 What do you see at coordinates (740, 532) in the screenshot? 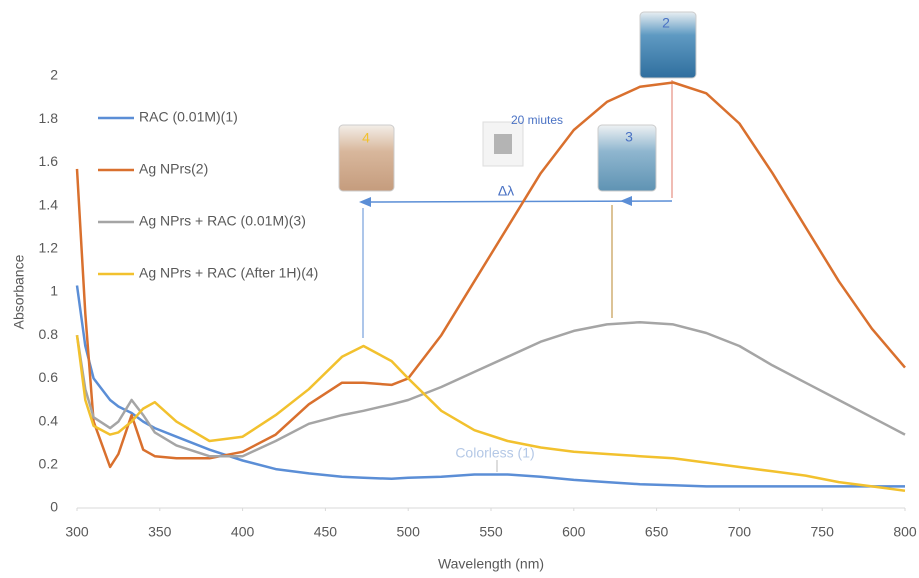
I see `x-tick-label: 700` at bounding box center [740, 532].